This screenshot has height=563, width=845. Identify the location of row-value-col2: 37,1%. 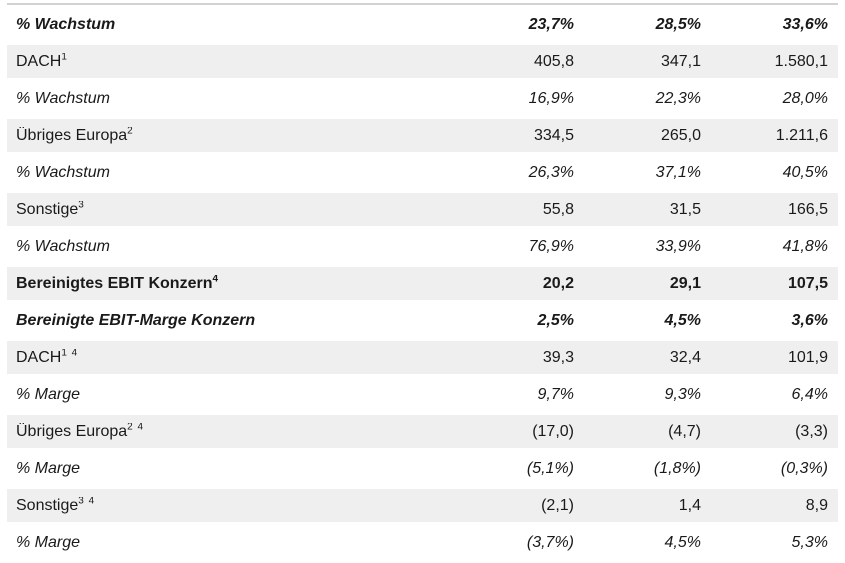
(678, 172).